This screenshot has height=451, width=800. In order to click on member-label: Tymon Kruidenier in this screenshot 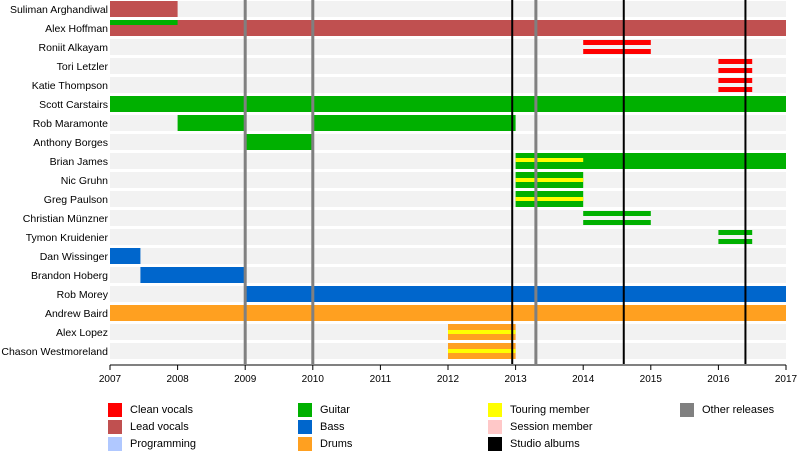, I will do `click(67, 238)`.